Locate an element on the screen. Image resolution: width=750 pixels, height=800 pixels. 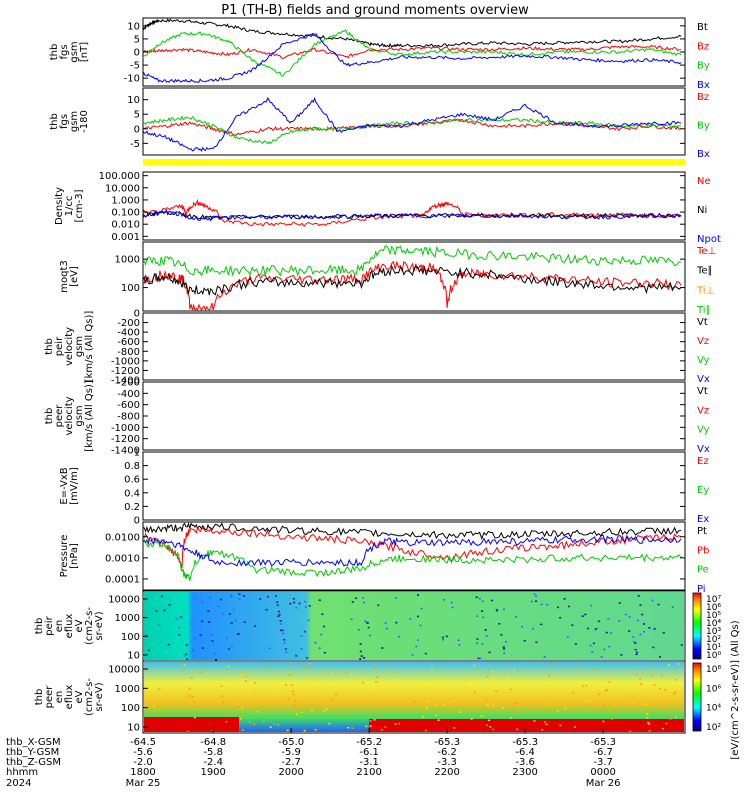
x-tick-z_gsm: -2.0 is located at coordinates (143, 762).